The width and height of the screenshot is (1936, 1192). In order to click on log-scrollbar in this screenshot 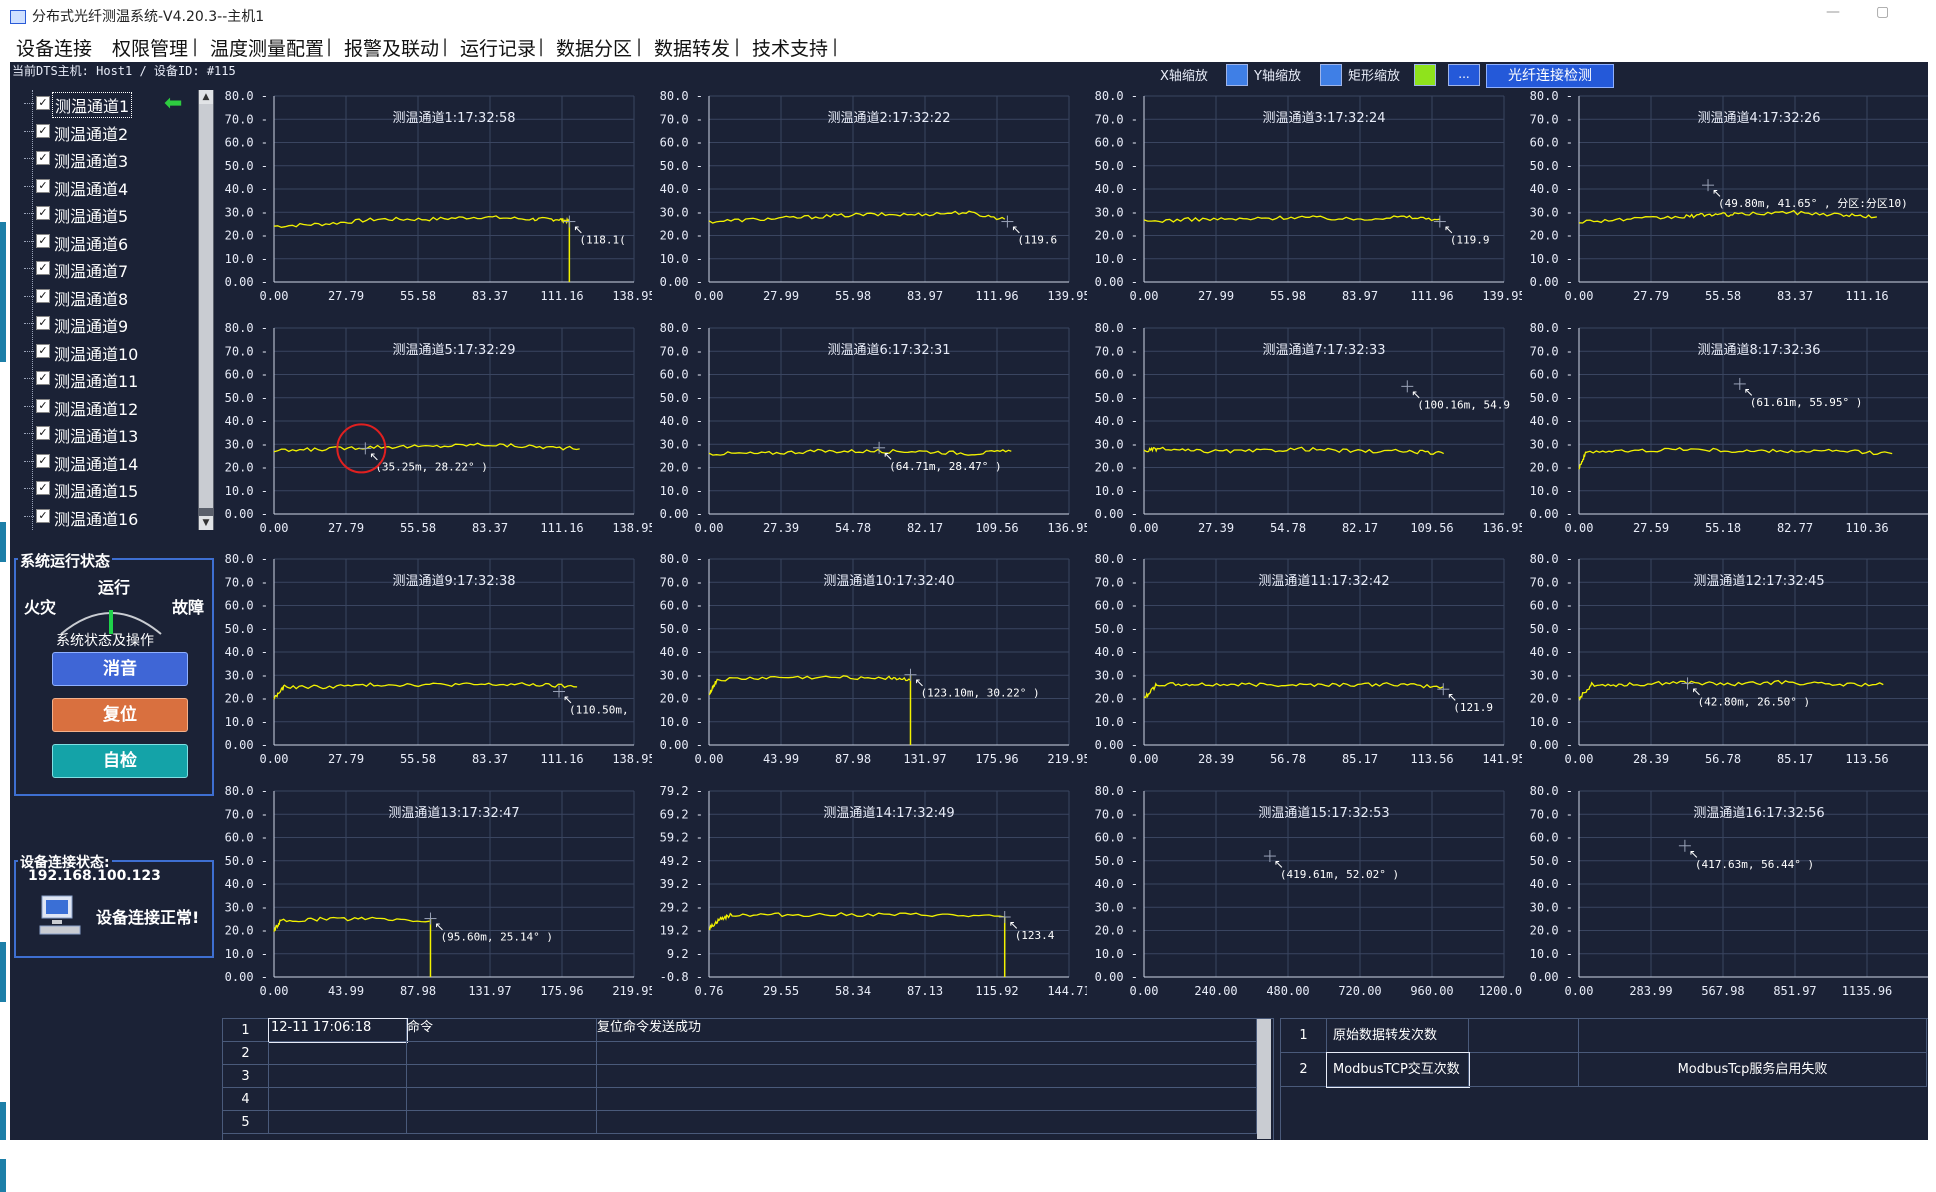, I will do `click(1264, 1079)`.